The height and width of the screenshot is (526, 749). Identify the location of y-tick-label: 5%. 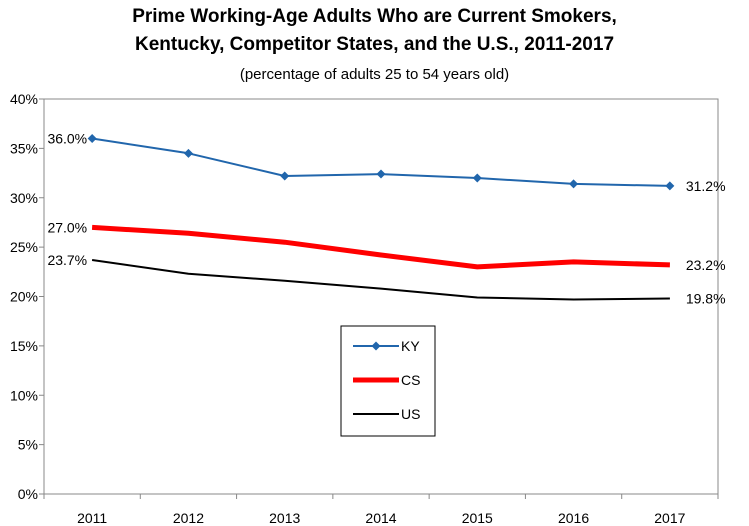
(28, 445).